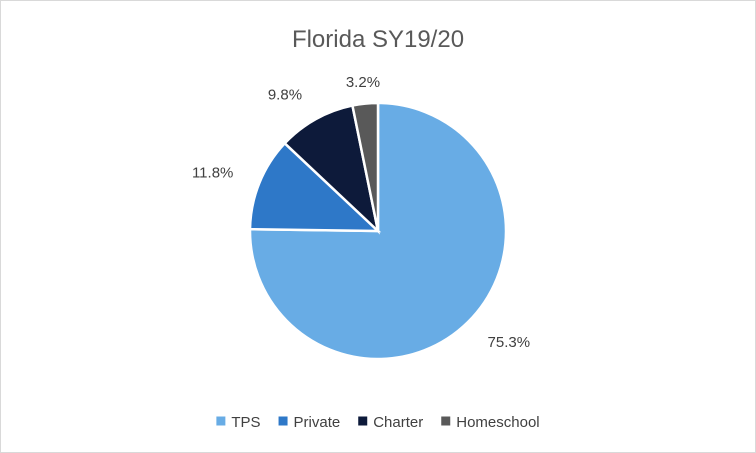 The image size is (756, 453). I want to click on legend: TPS Private Charter Homeschool, so click(378, 422).